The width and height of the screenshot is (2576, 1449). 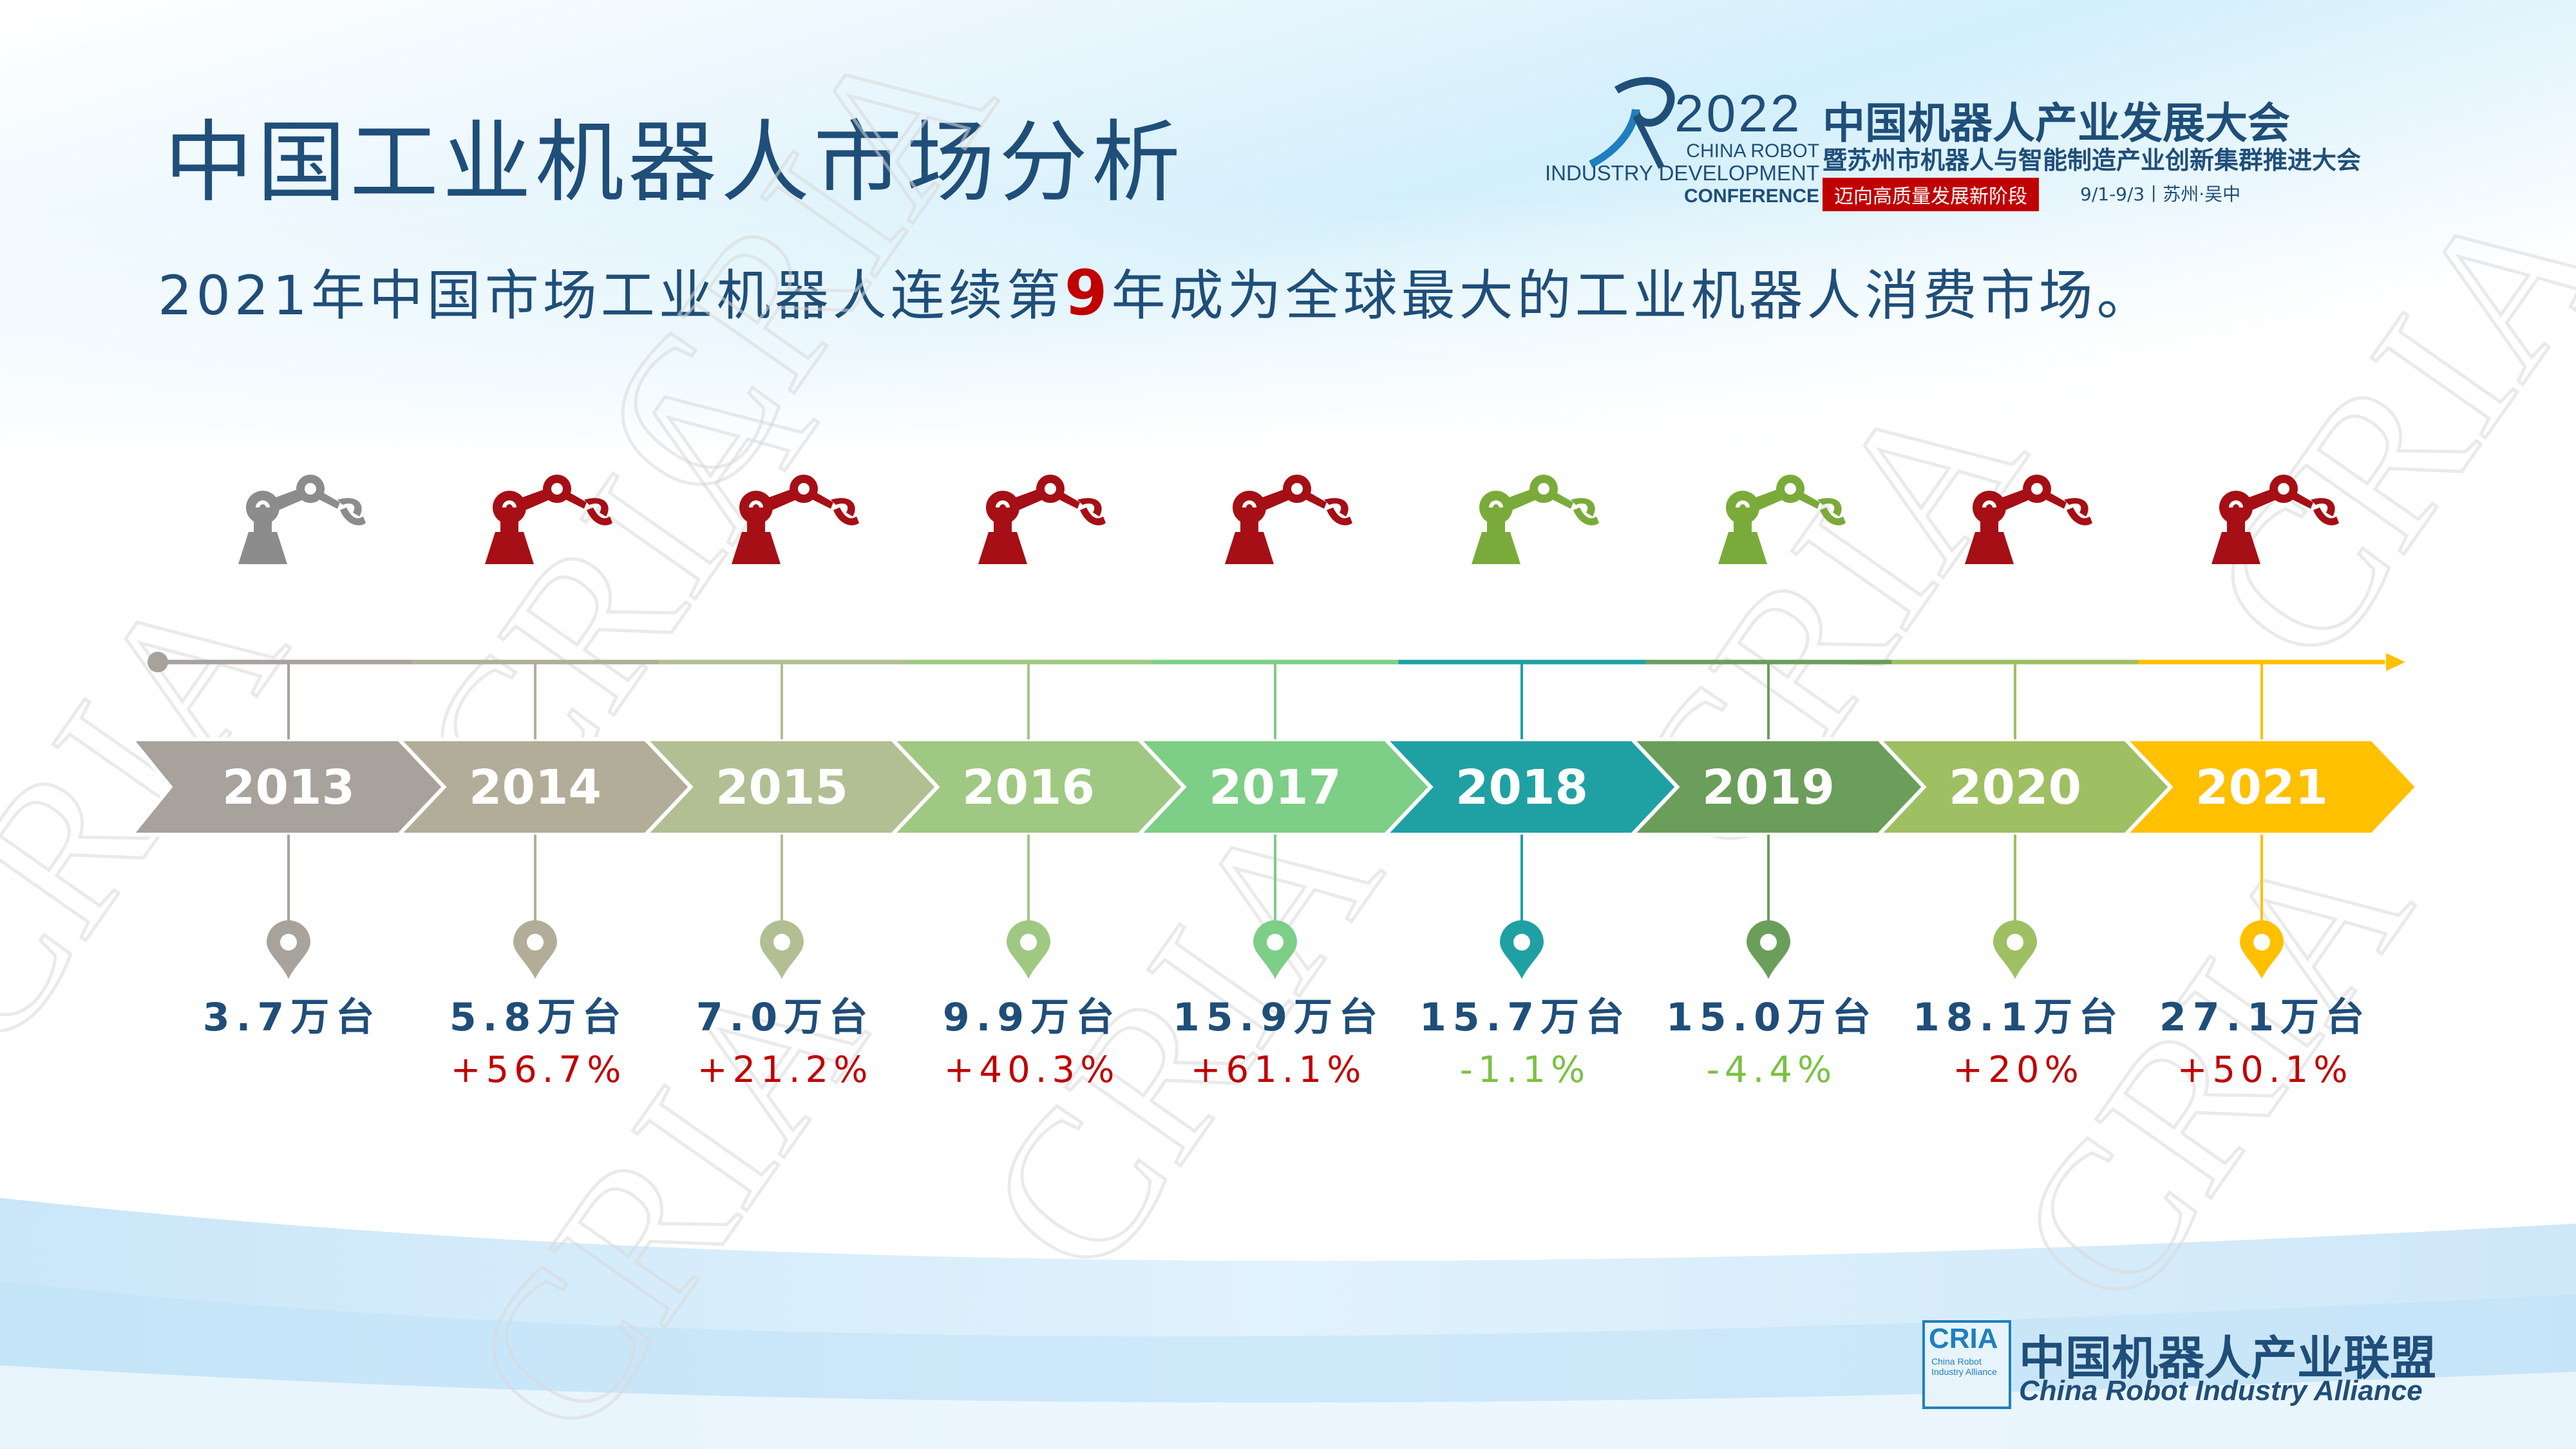 I want to click on value-label: 27.1万台, so click(x=2265, y=1017).